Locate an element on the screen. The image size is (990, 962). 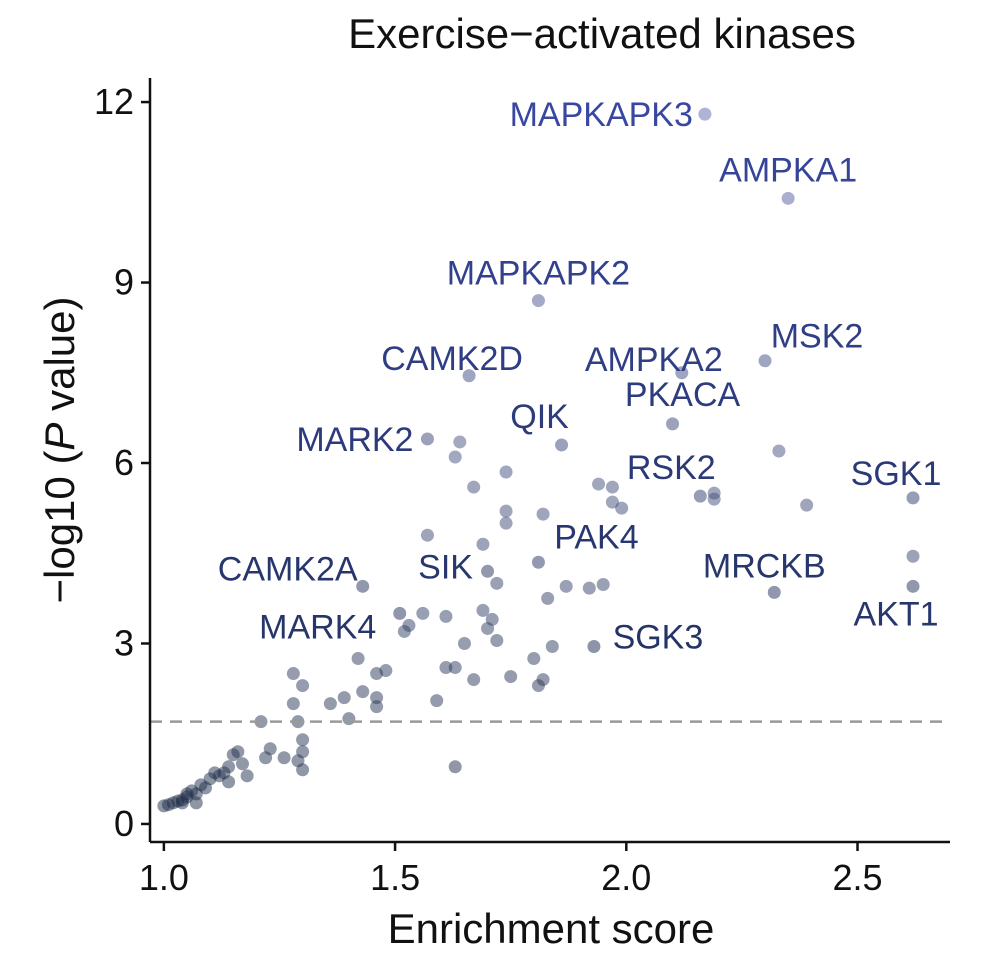
kinase-label-ampka2: AMPKA2 is located at coordinates (654, 360).